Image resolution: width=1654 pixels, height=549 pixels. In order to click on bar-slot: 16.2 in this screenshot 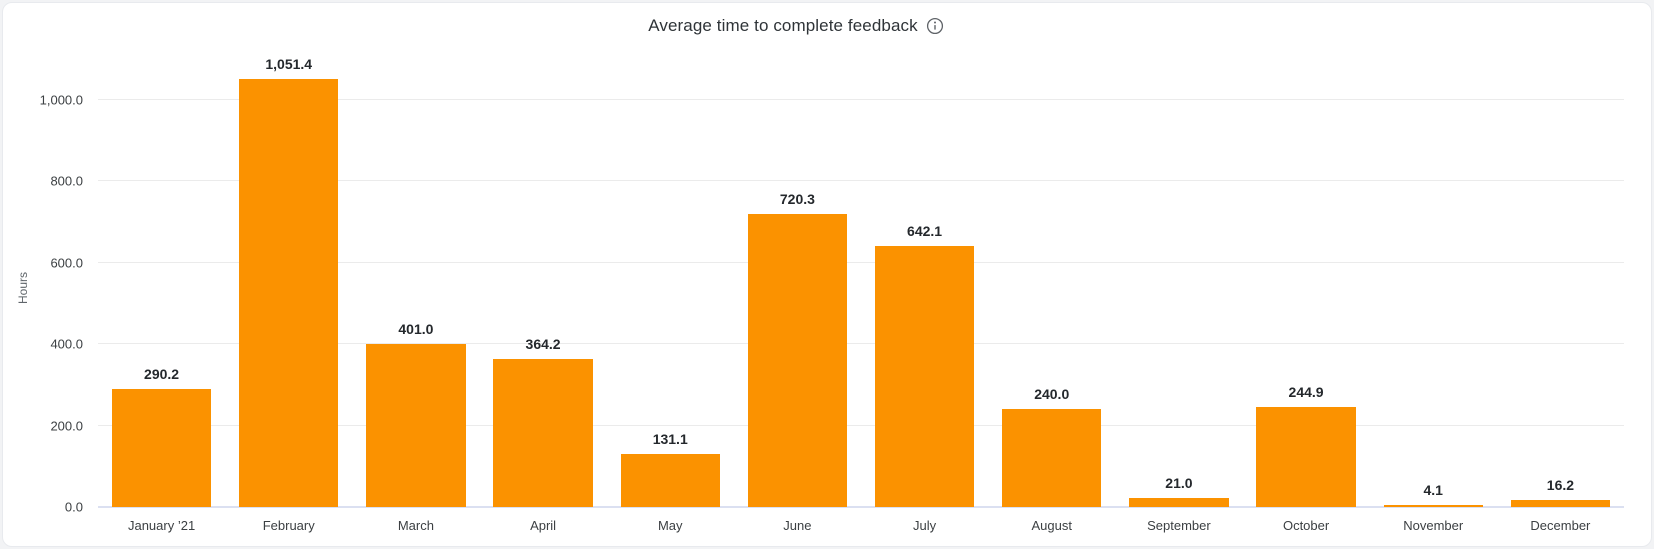, I will do `click(1560, 283)`.